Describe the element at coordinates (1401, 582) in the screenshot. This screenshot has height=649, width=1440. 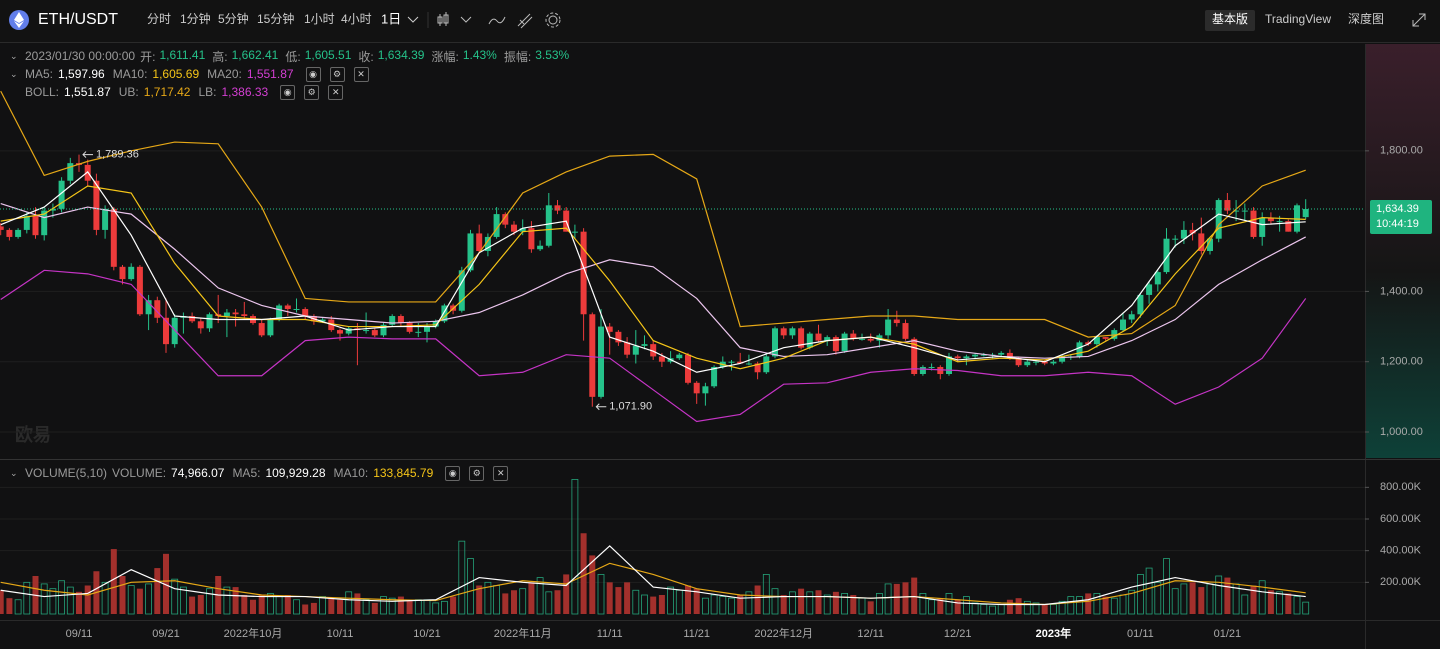
I see `y-tick-label: 200.00K` at that location.